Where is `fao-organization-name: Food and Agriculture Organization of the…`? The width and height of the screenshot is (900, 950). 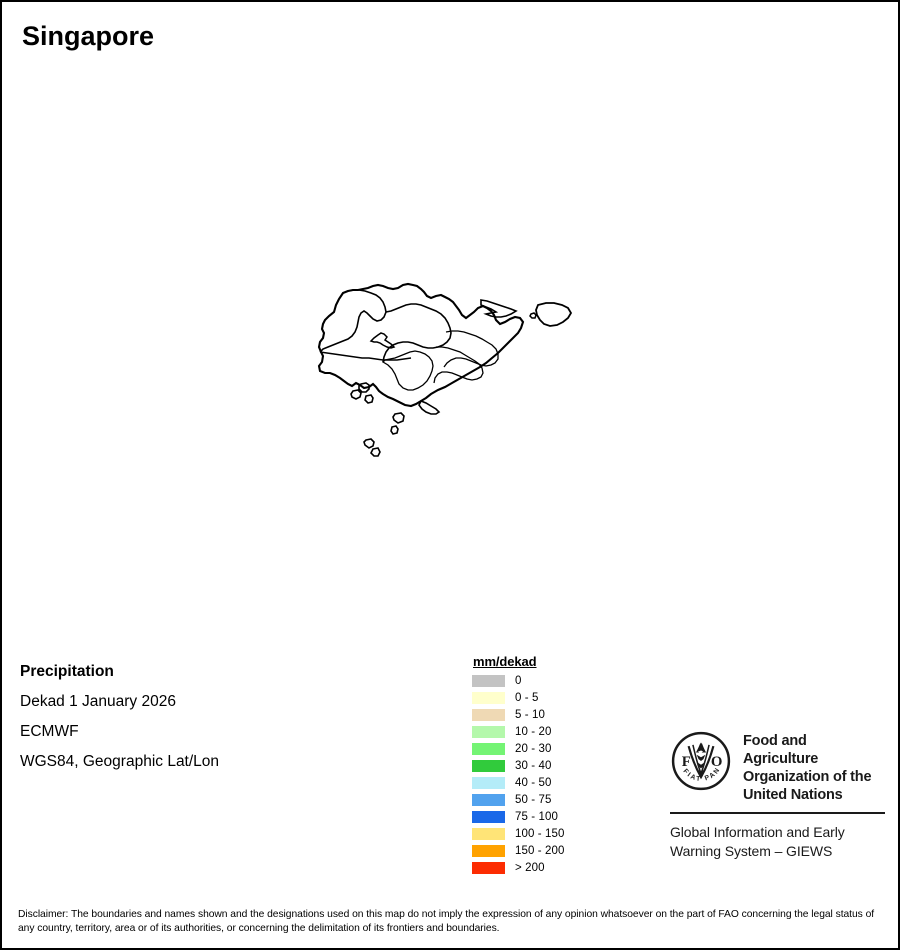
fao-organization-name: Food and Agriculture Organization of the… is located at coordinates (814, 768).